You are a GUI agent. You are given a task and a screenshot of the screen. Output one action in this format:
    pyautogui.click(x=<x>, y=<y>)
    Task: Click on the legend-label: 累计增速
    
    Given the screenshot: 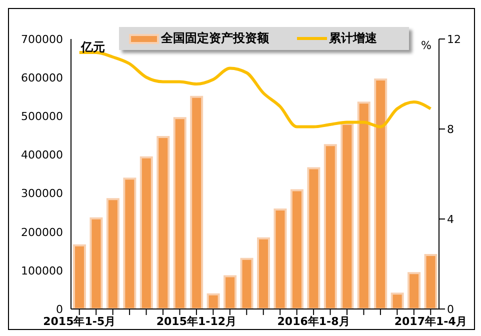 What is the action you would take?
    pyautogui.click(x=352, y=38)
    